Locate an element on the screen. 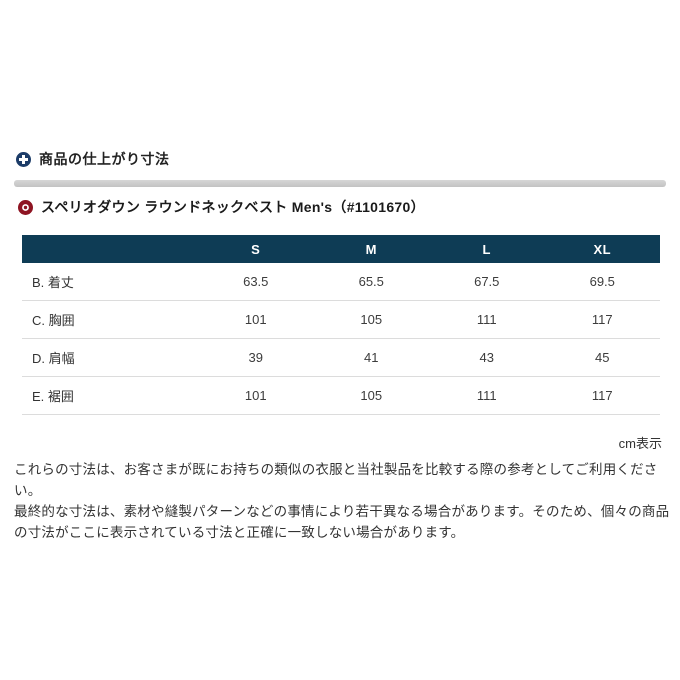  unit-note: cm表示 is located at coordinates (640, 443).